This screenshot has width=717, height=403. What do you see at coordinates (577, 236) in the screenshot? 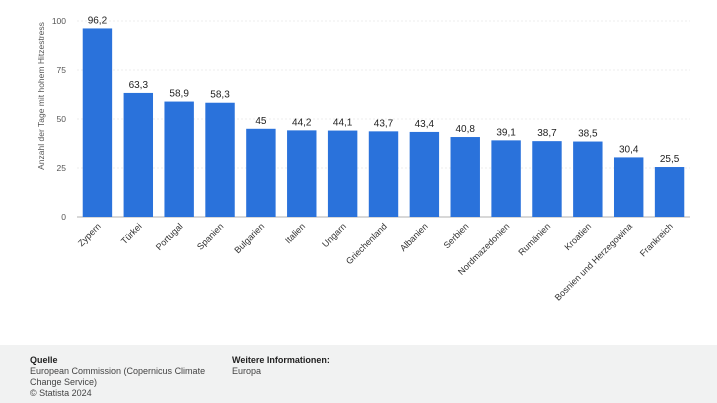
I see `x-tick-label: Kroatien` at bounding box center [577, 236].